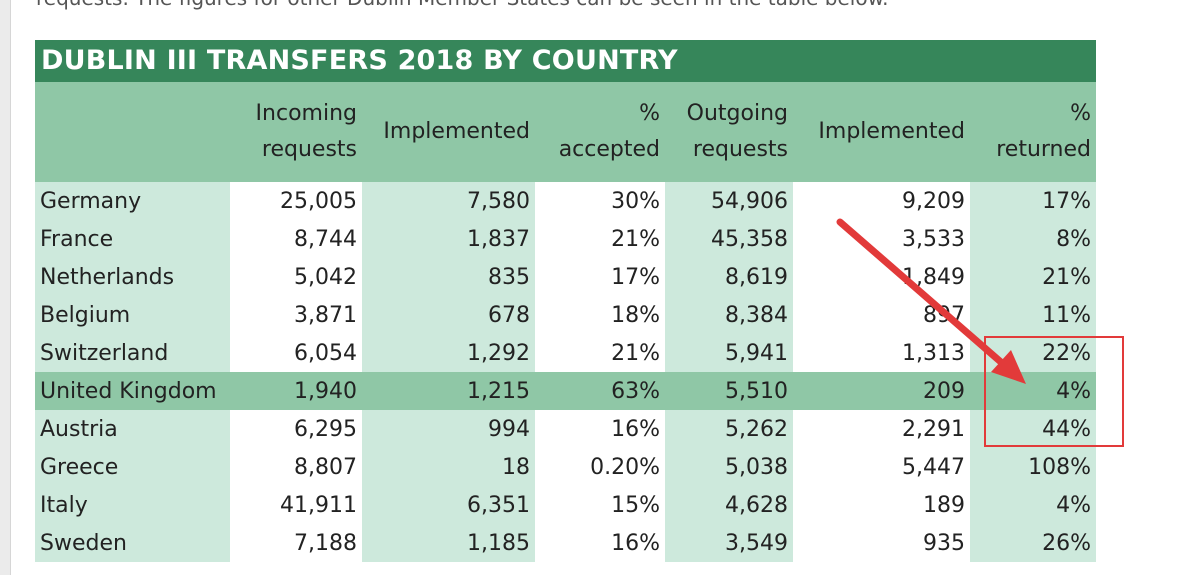 The width and height of the screenshot is (1200, 575). What do you see at coordinates (132, 505) in the screenshot?
I see `cell-country: Italy` at bounding box center [132, 505].